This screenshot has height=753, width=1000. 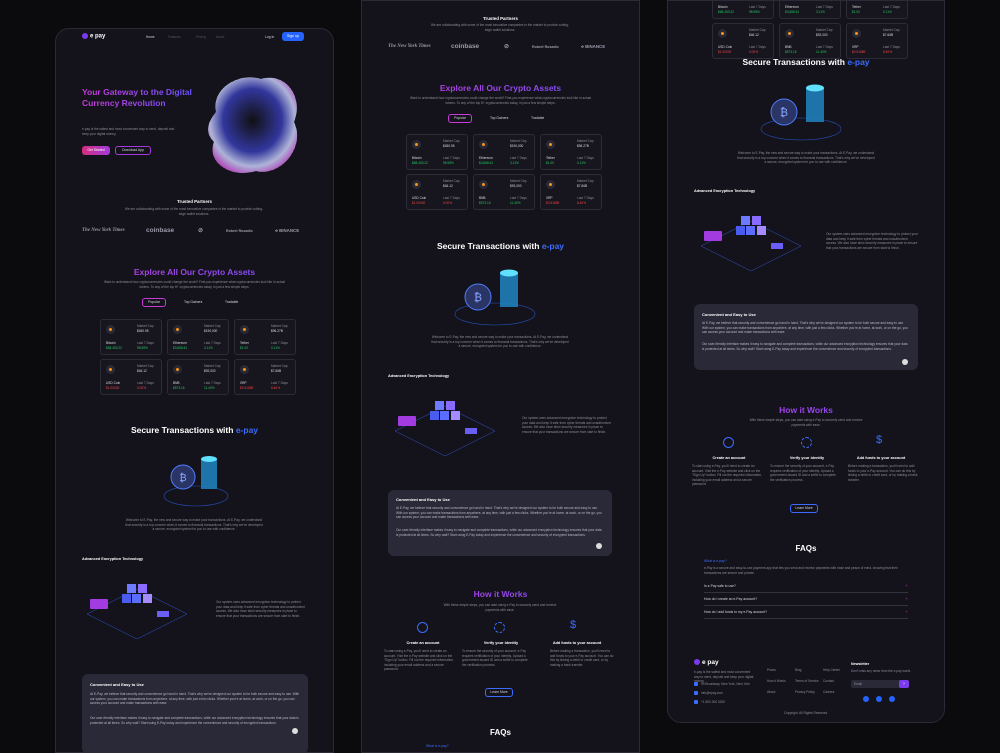 What do you see at coordinates (881, 458) in the screenshot?
I see `step-3-title-3: Add funds to your account` at bounding box center [881, 458].